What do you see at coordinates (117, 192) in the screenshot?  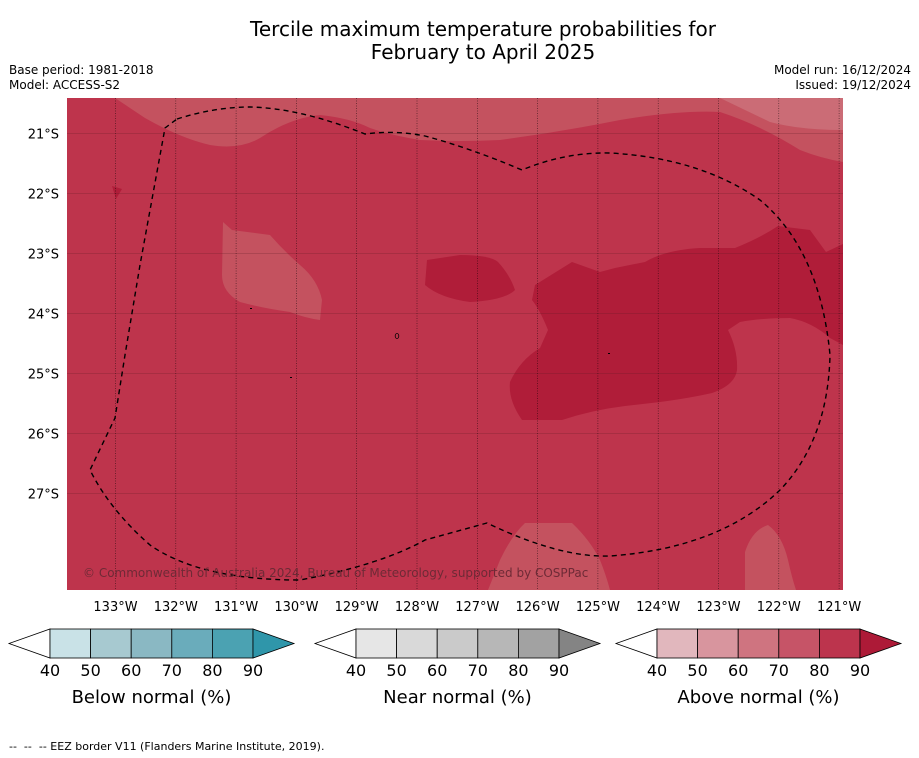 I see `probability-region-dark-small` at bounding box center [117, 192].